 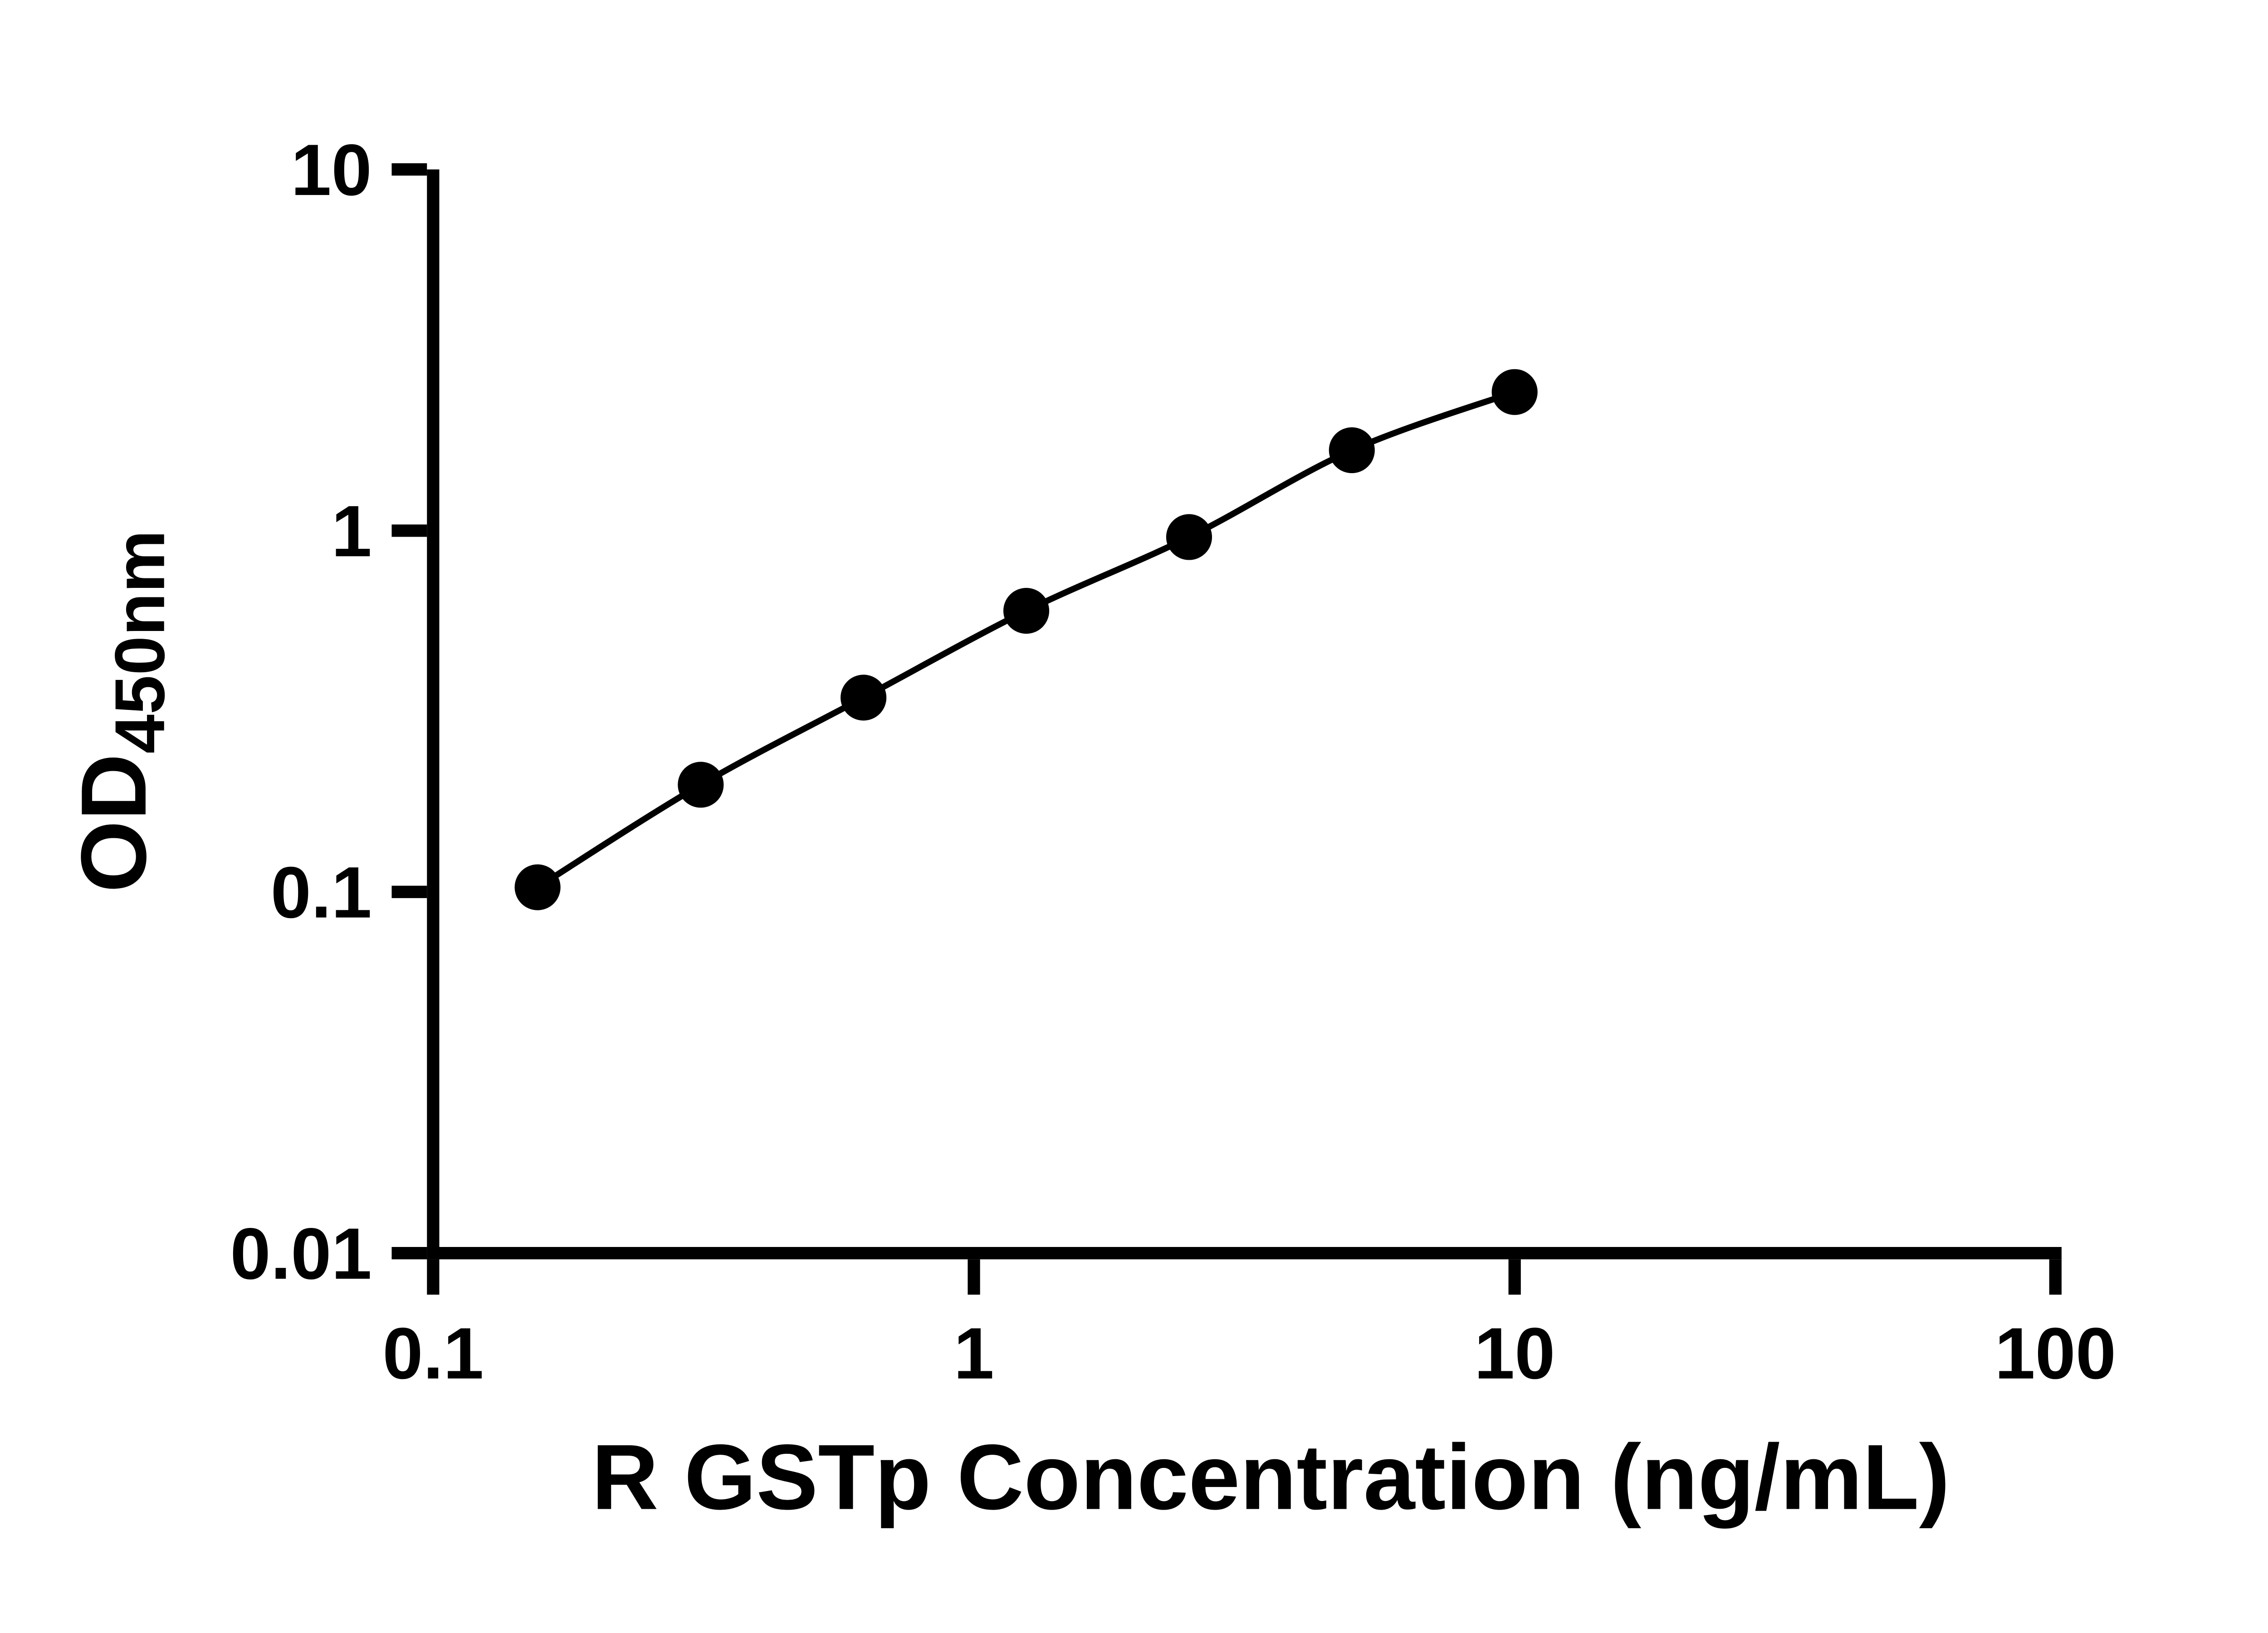 What do you see at coordinates (433, 1353) in the screenshot?
I see `x-tick-label: 0.1` at bounding box center [433, 1353].